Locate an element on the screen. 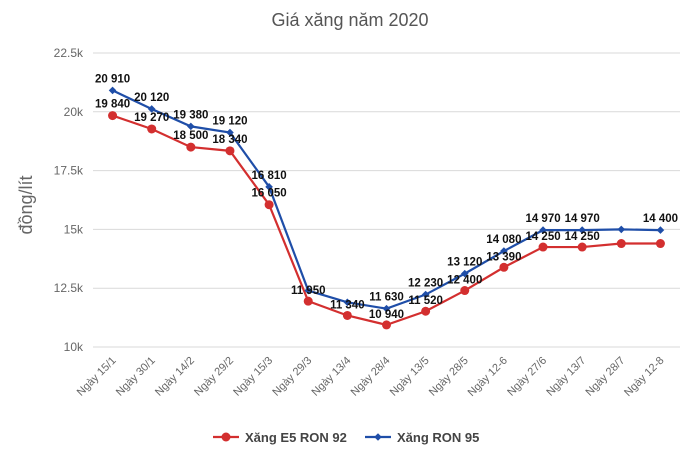  legend-item: Xăng RON 95 is located at coordinates (422, 437).